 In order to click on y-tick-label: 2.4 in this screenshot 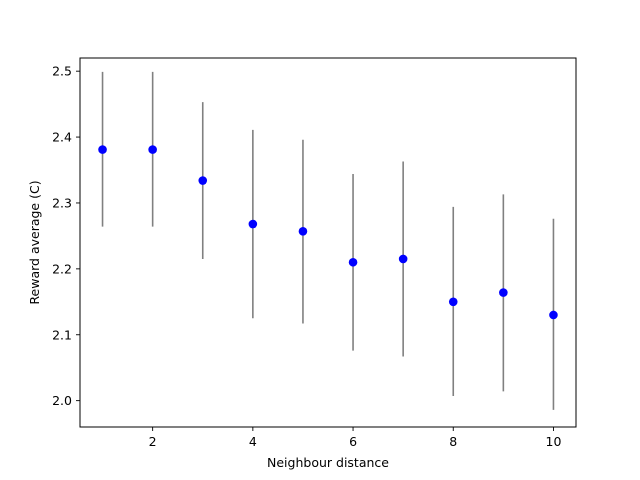, I will do `click(62, 137)`.